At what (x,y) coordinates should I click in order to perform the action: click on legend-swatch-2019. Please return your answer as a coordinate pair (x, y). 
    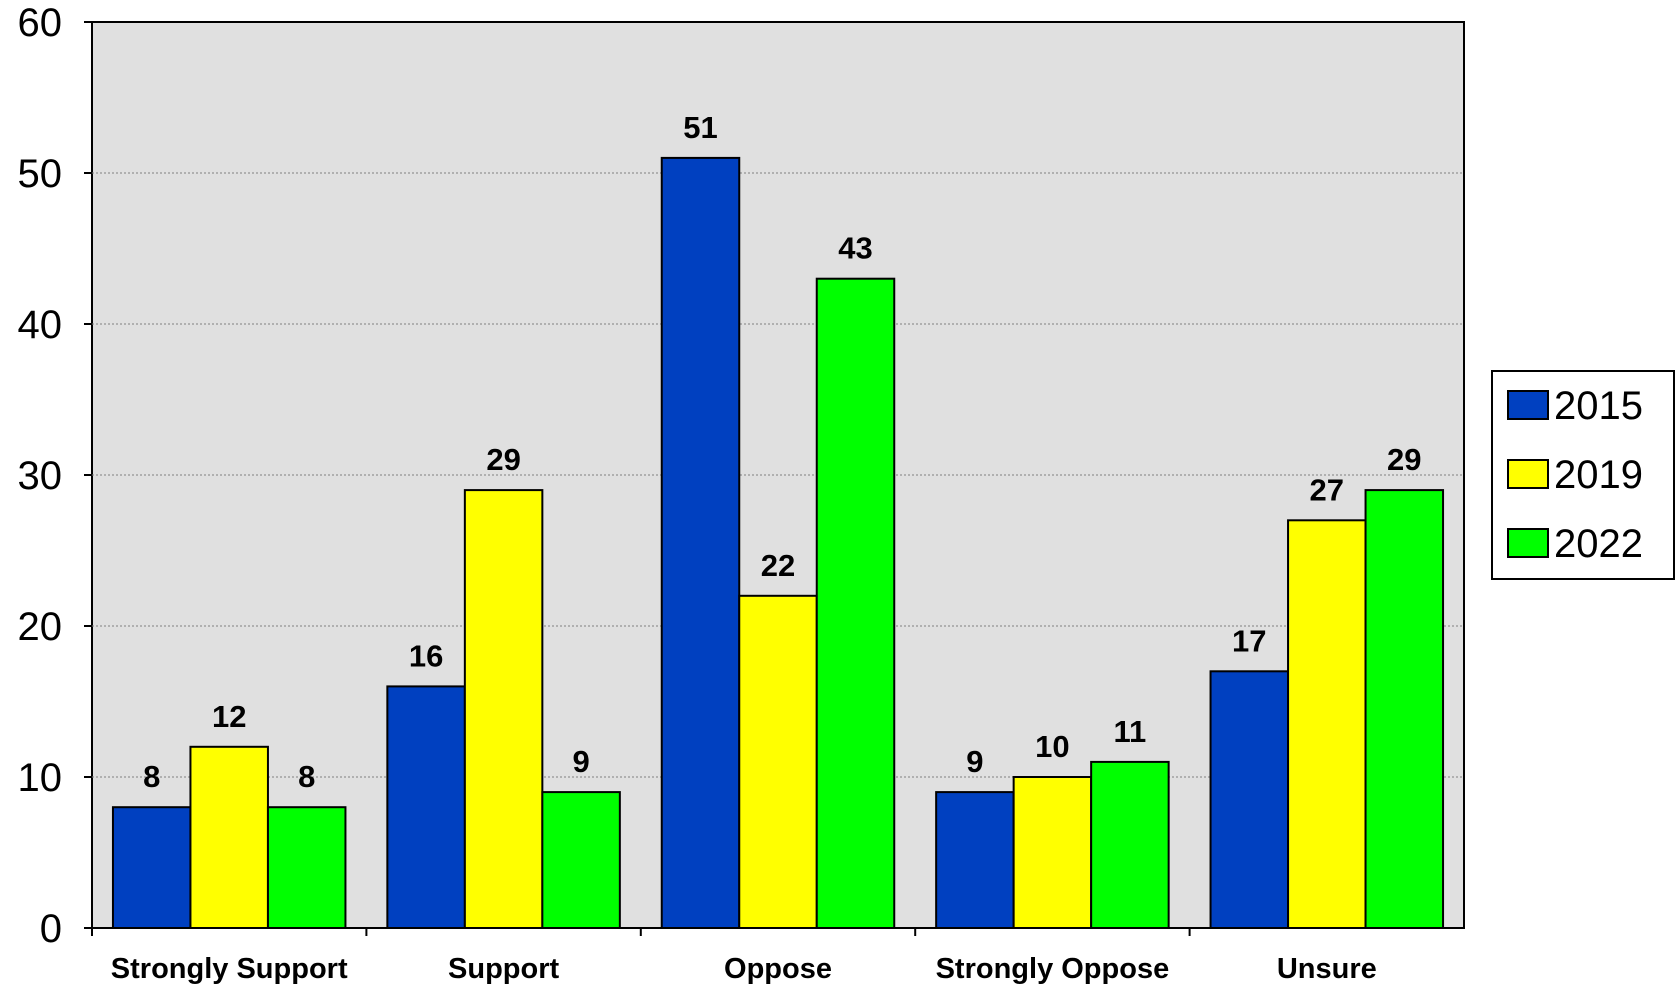
    Looking at the image, I should click on (1528, 474).